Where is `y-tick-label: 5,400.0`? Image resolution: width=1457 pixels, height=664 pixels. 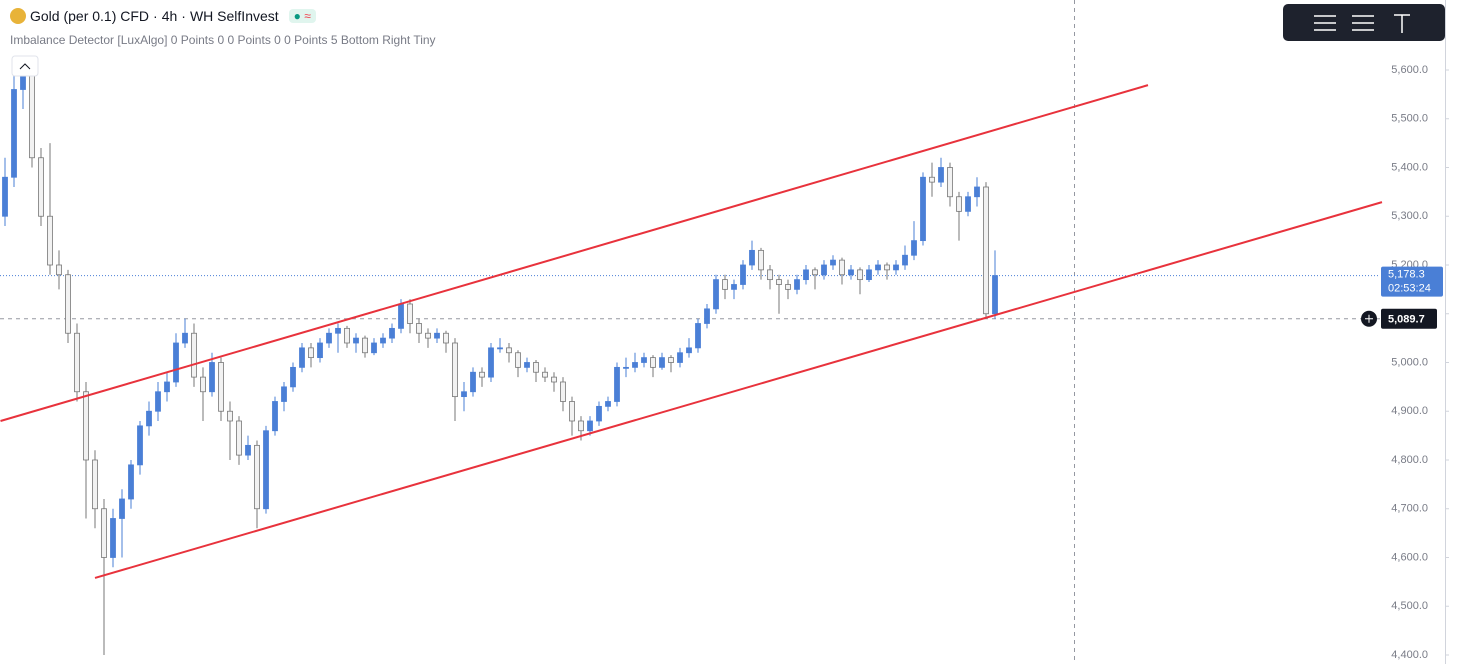
y-tick-label: 5,400.0 is located at coordinates (1409, 167).